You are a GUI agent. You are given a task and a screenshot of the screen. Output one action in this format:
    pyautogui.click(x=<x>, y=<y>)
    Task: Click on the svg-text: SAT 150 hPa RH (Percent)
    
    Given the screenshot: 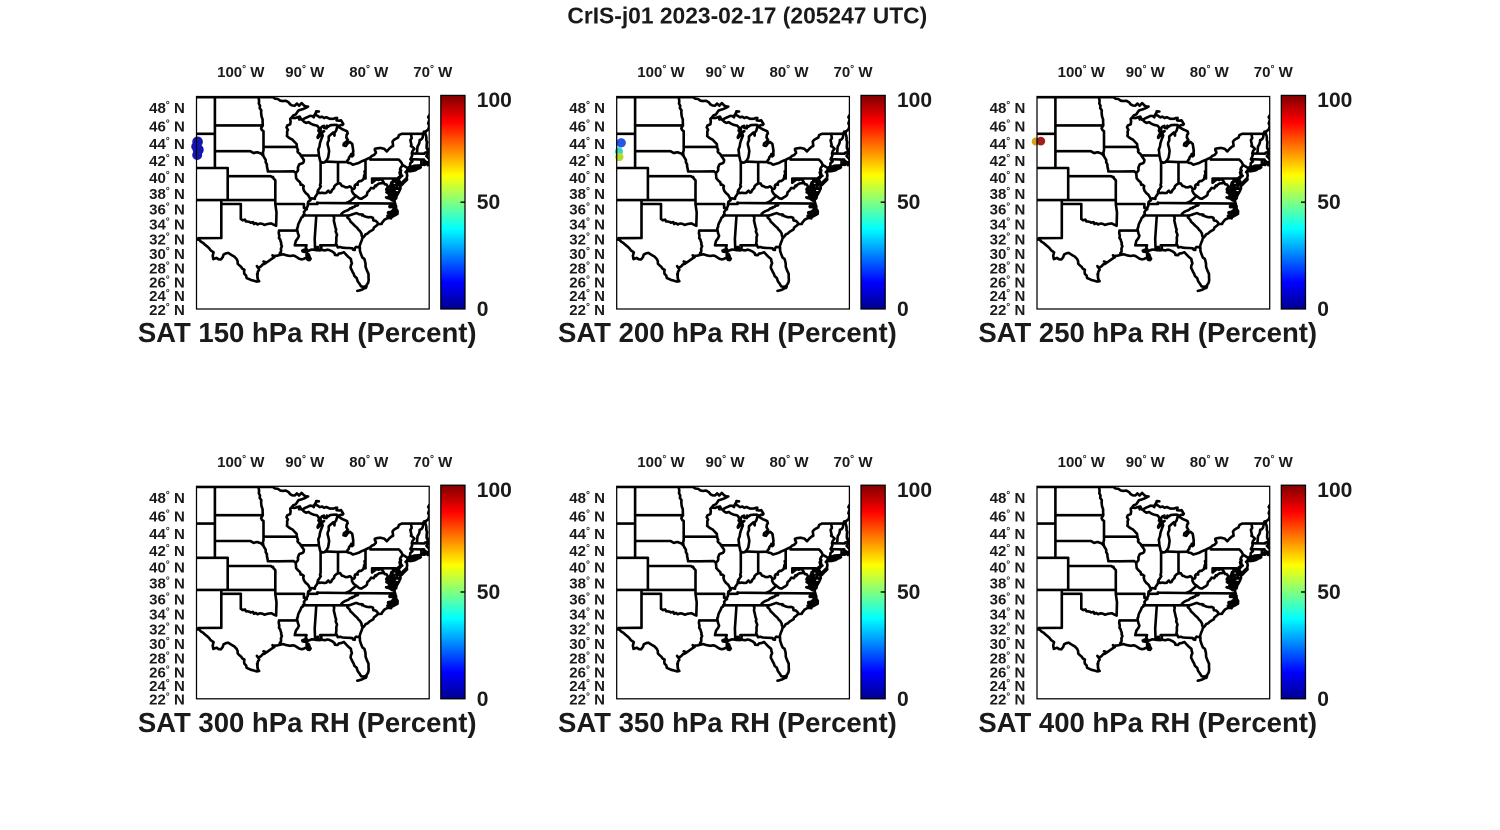 What is the action you would take?
    pyautogui.click(x=307, y=332)
    